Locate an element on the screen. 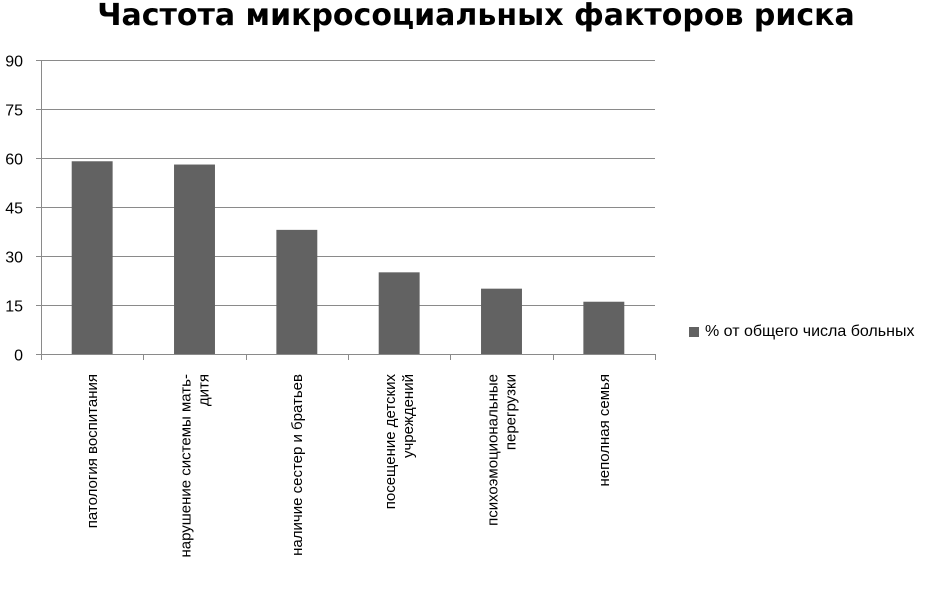 The height and width of the screenshot is (603, 952). x-category-label: неполная семья is located at coordinates (604, 430).